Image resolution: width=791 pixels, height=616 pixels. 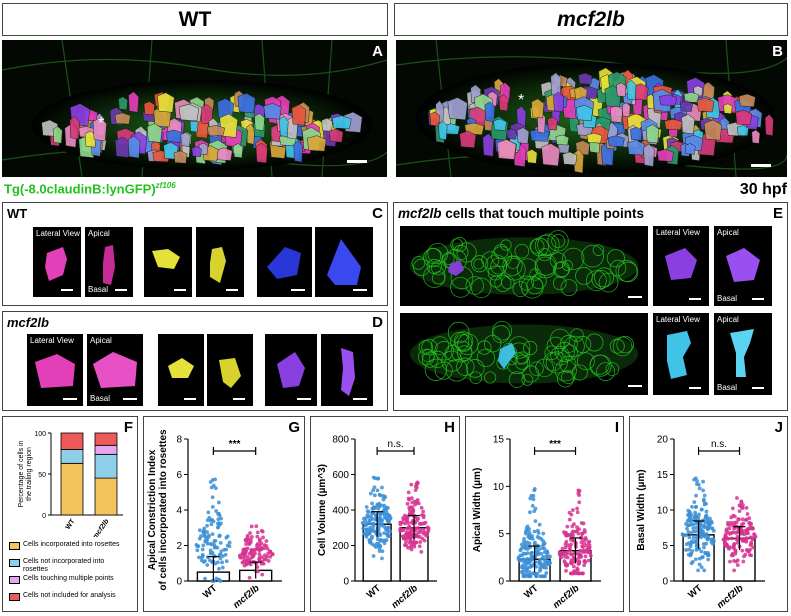 What do you see at coordinates (543, 213) in the screenshot?
I see `panel-e-title-rest: cells that touch multiple points` at bounding box center [543, 213].